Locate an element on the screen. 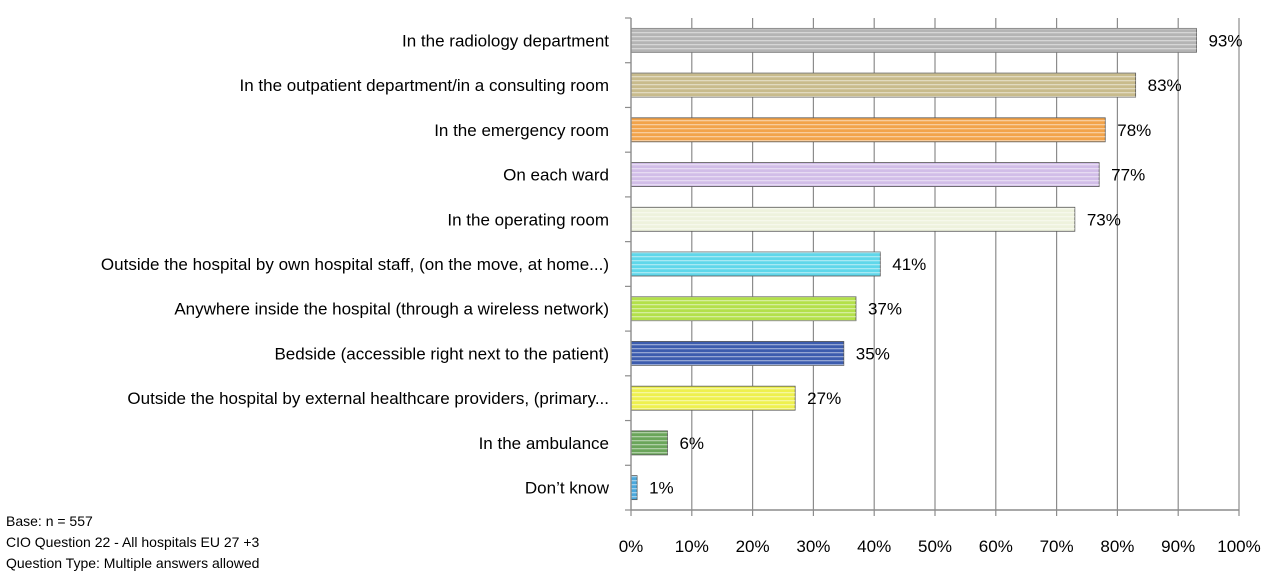 This screenshot has width=1281, height=575. x-tick-label: 50% is located at coordinates (935, 546).